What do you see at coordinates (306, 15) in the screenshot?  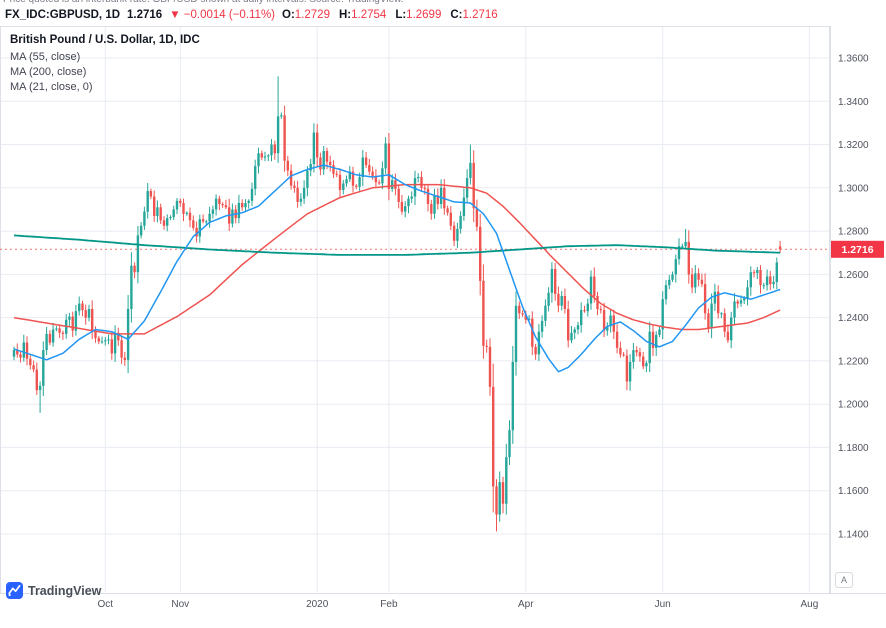 I see `open-value: O:1.2729` at bounding box center [306, 15].